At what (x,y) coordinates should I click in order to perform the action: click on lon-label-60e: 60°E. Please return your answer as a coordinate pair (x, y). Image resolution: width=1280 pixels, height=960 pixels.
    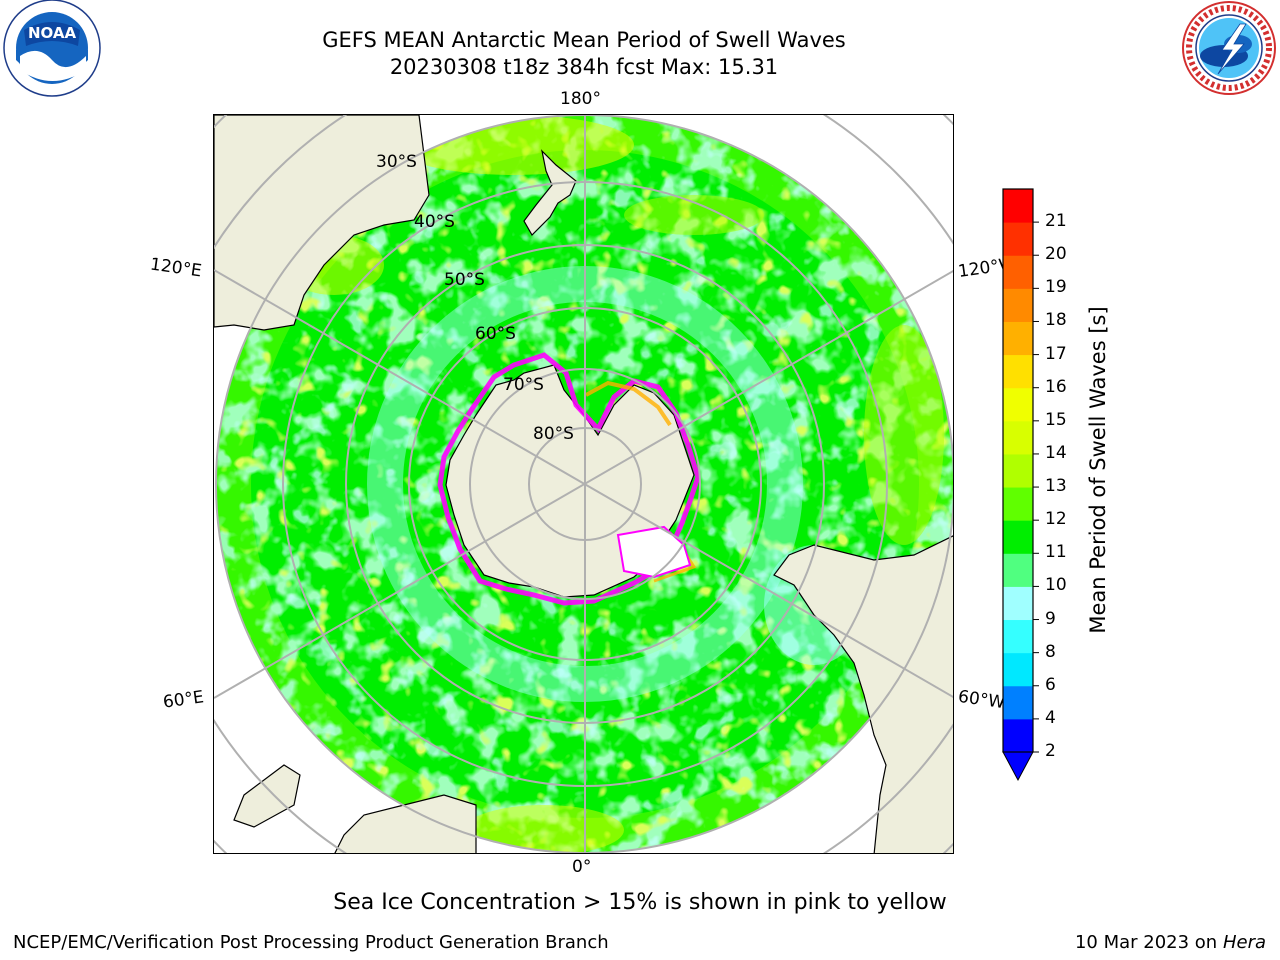
    Looking at the image, I should click on (183, 700).